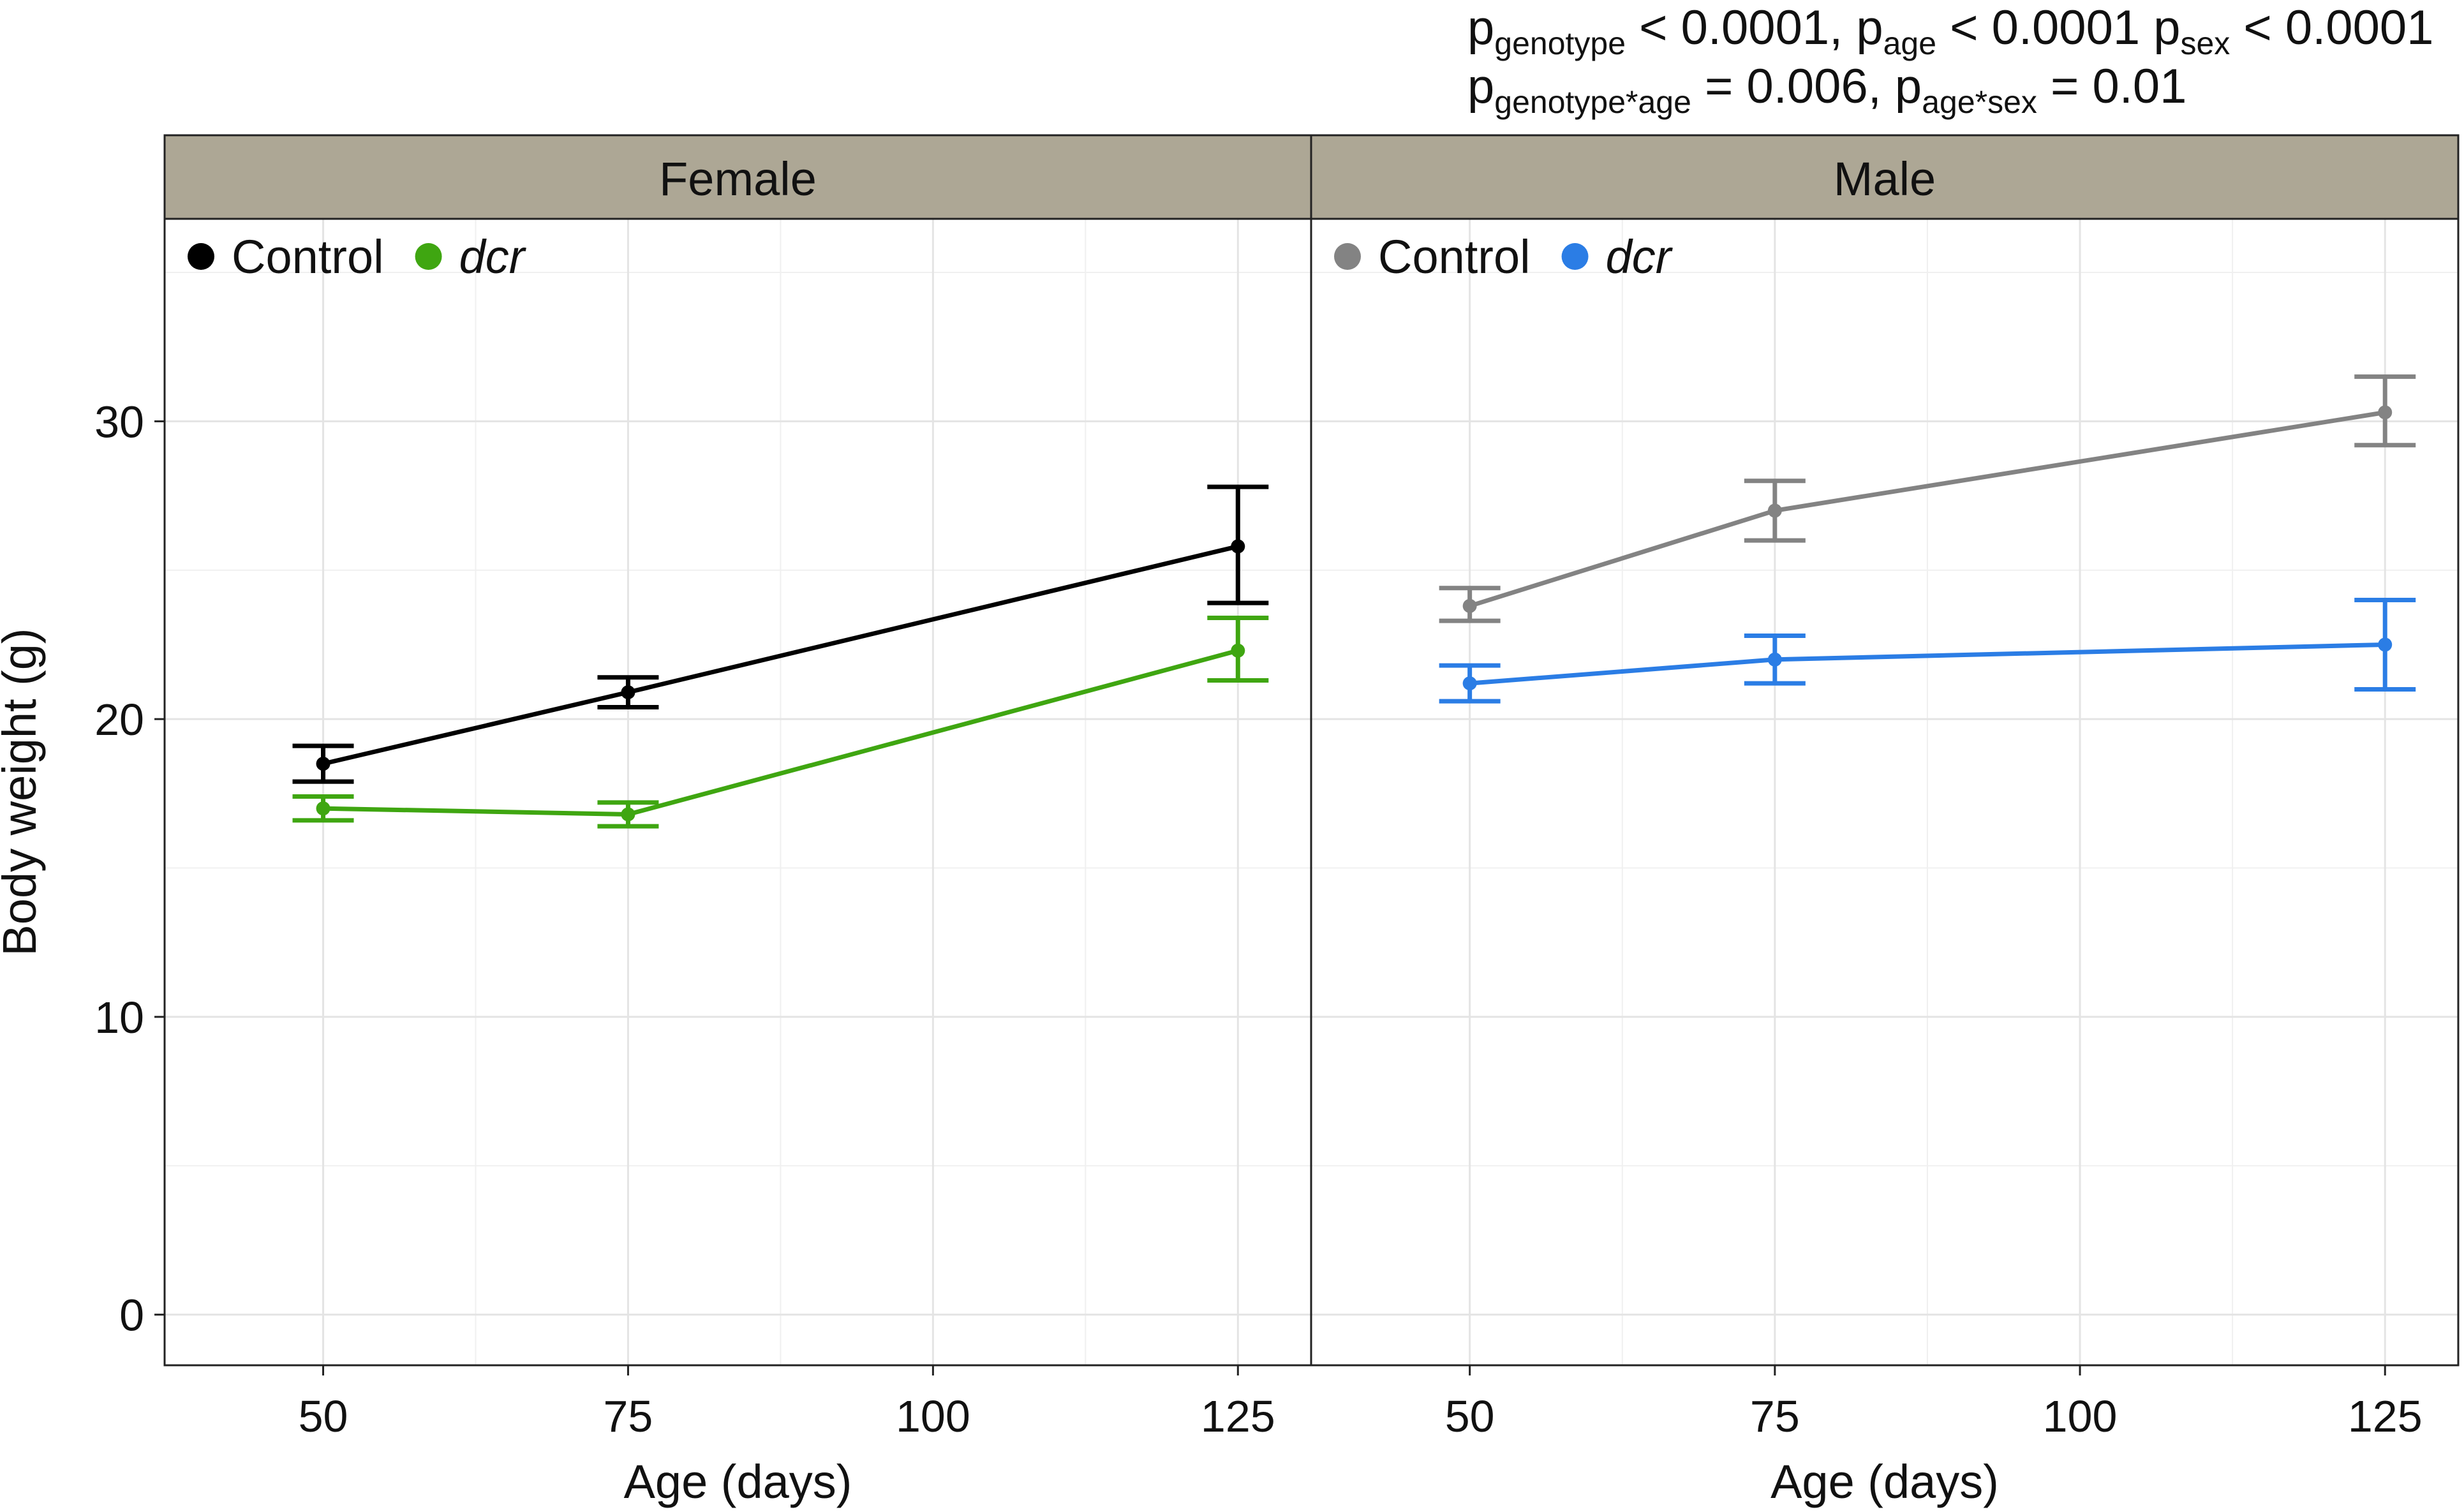 Image resolution: width=2464 pixels, height=1512 pixels. I want to click on p-value-subscript: genotype*age, so click(1593, 102).